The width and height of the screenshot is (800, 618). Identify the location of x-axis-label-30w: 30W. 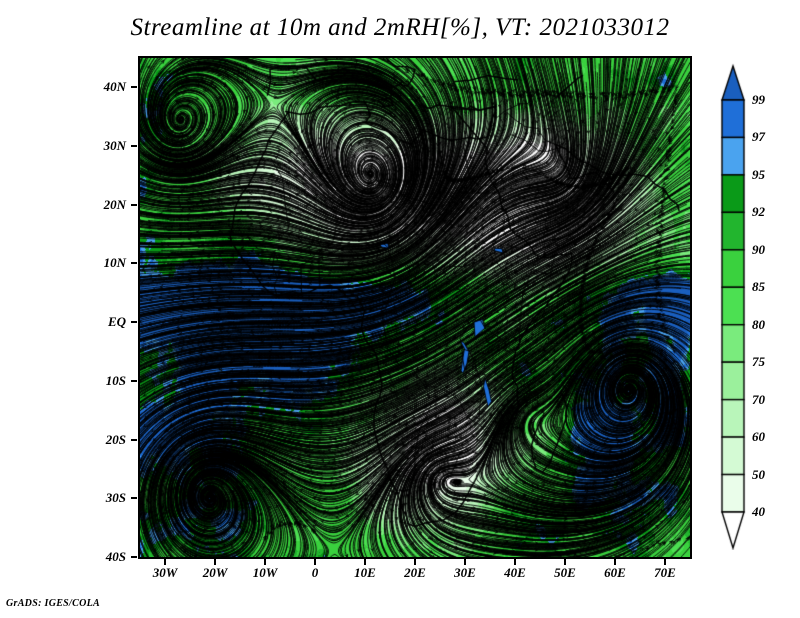
(165, 572).